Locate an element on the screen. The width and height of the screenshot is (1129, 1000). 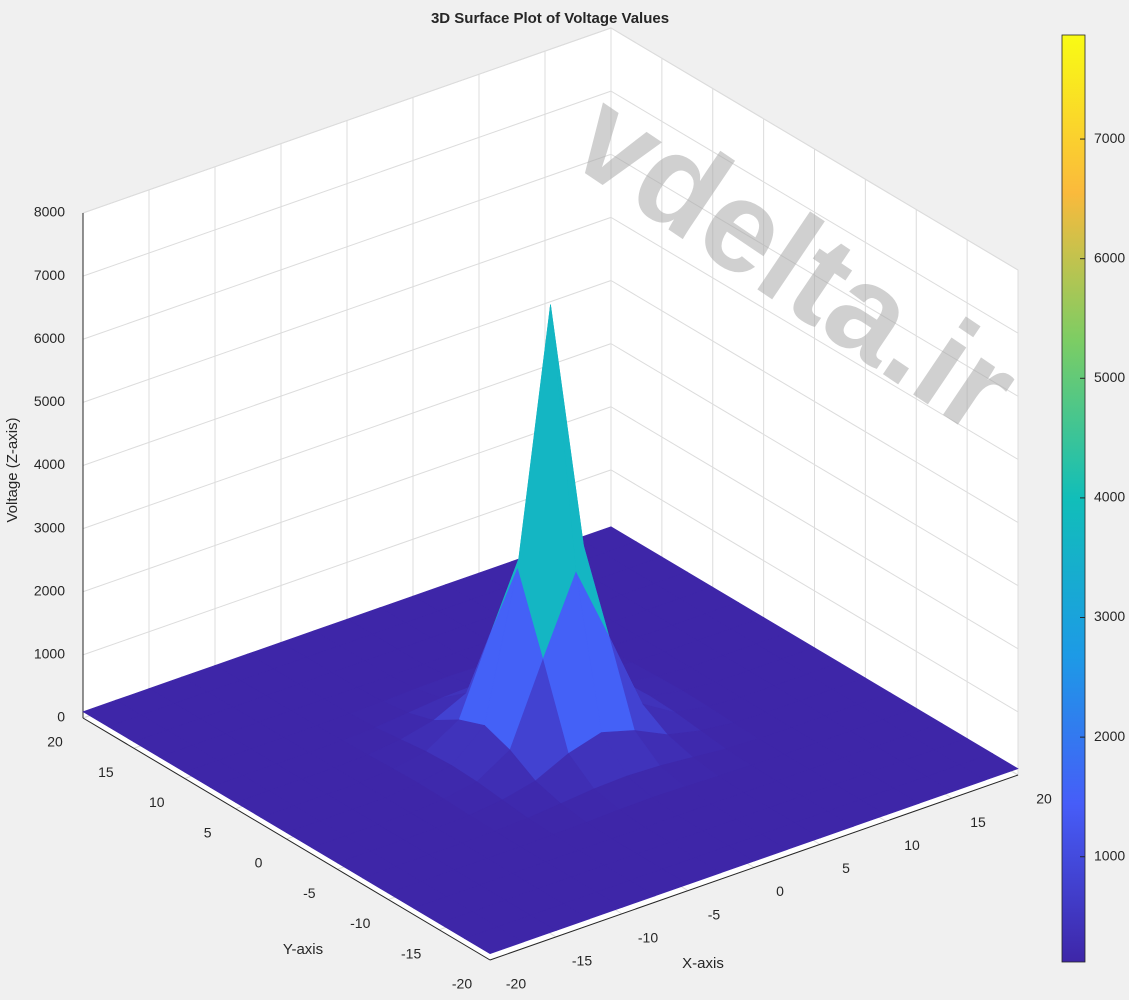
x-tick-label: -5 is located at coordinates (714, 914).